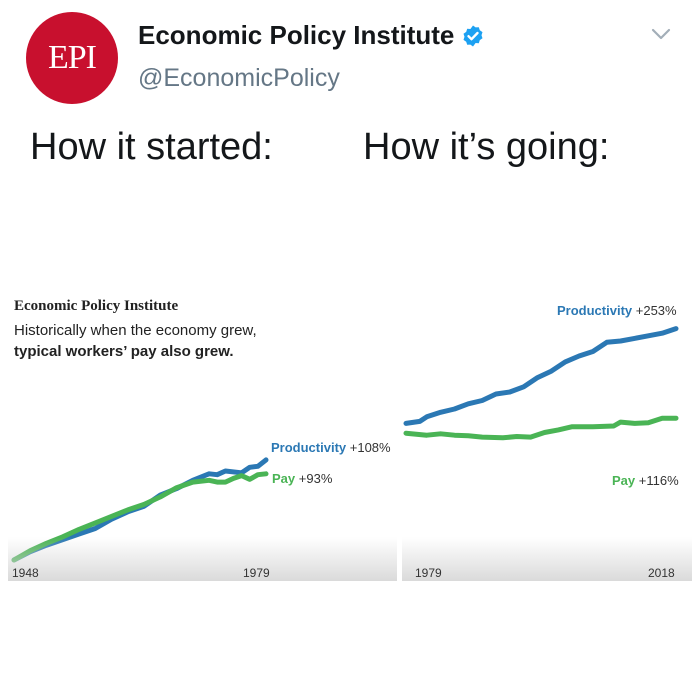 This screenshot has width=700, height=700. Describe the element at coordinates (486, 147) in the screenshot. I see `caption-how-its-going: How it’s going:` at that location.